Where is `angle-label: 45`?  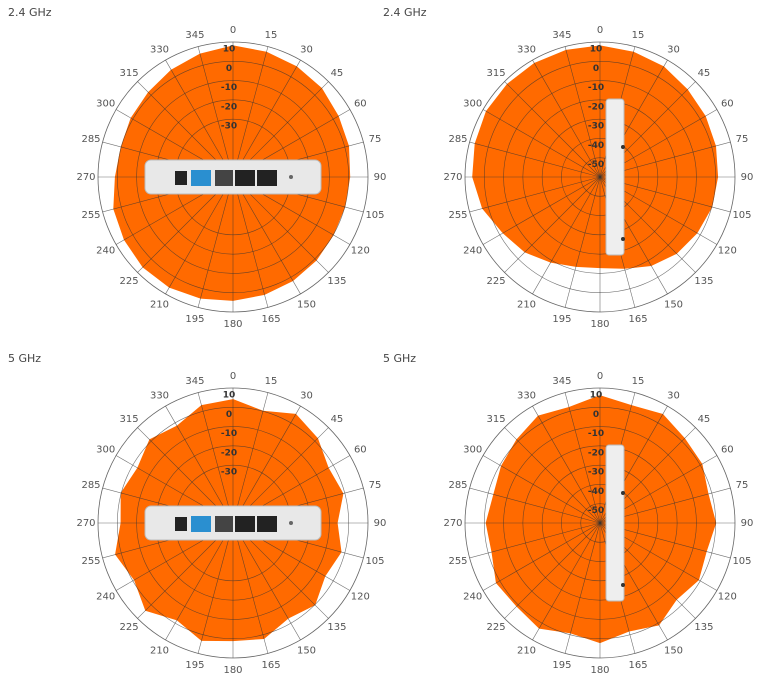
angle-label: 45 is located at coordinates (337, 73).